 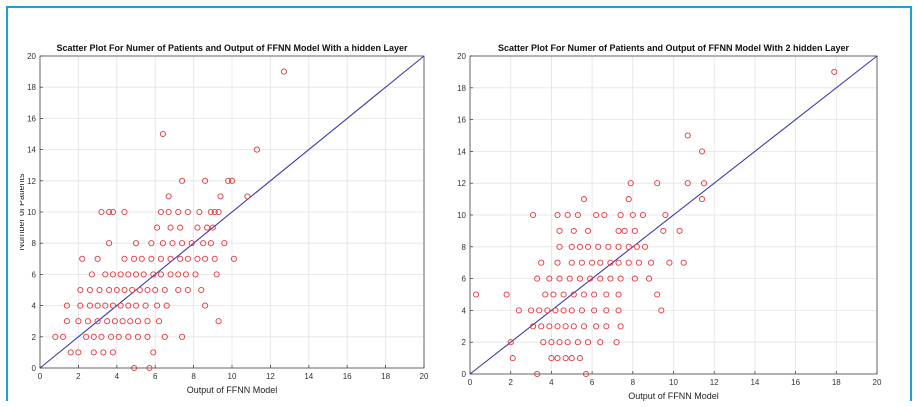 I want to click on y-tick-label: 16, so click(x=31, y=118).